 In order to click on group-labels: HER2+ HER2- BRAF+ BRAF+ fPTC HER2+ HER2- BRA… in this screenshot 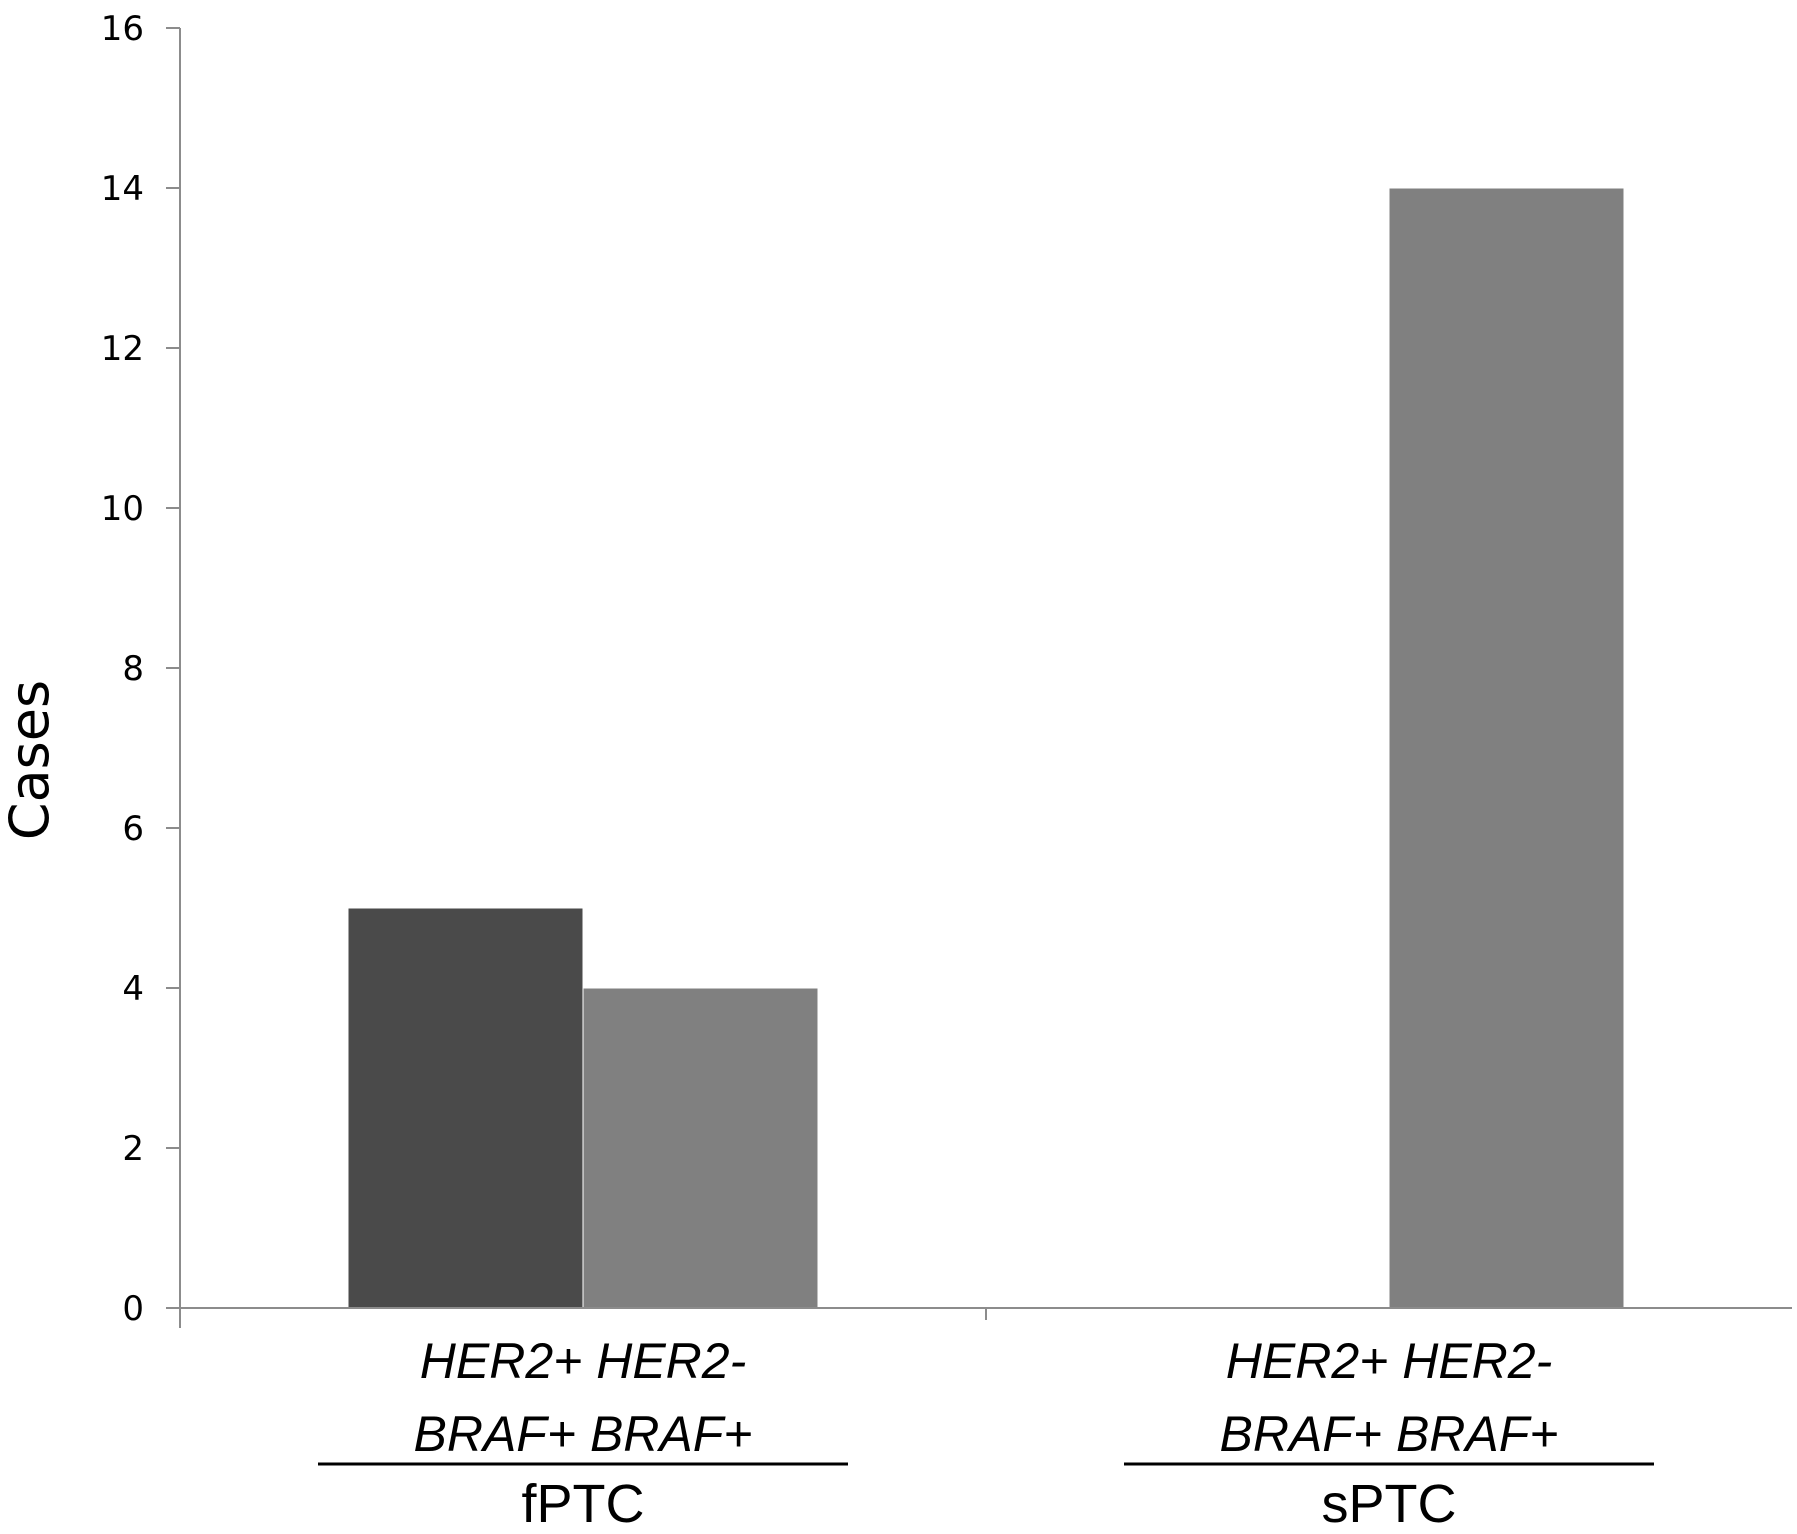, I will do `click(986, 1433)`.